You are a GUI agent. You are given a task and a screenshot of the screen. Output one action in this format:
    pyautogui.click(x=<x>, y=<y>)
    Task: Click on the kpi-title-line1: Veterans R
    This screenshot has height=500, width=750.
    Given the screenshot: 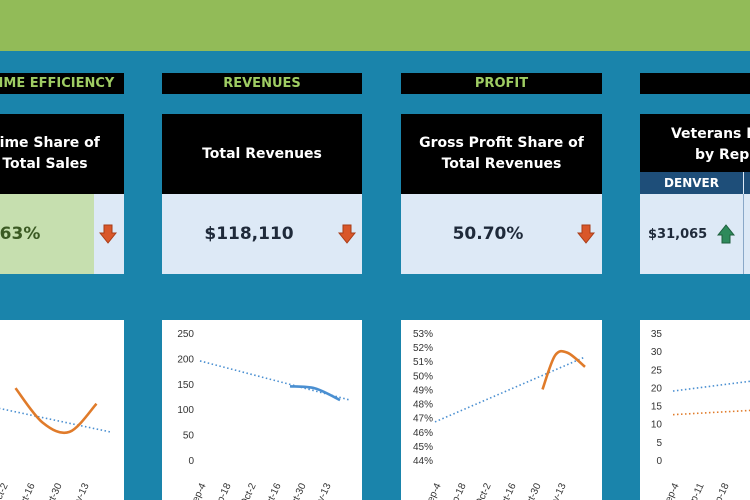 What is the action you would take?
    pyautogui.click(x=710, y=134)
    